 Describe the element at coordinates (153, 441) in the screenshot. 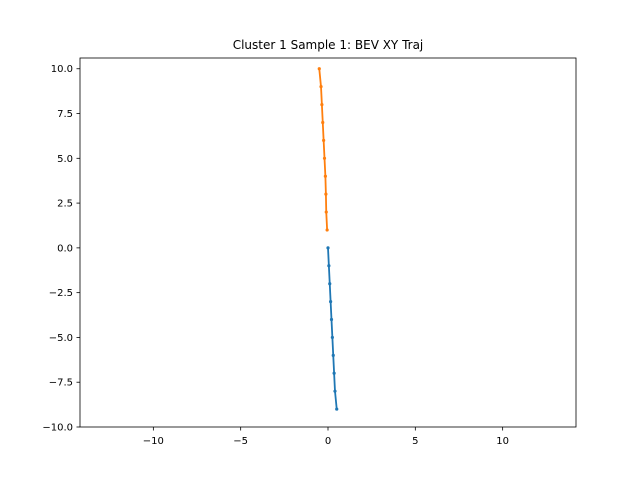

I see `x-tick-label: −10` at that location.